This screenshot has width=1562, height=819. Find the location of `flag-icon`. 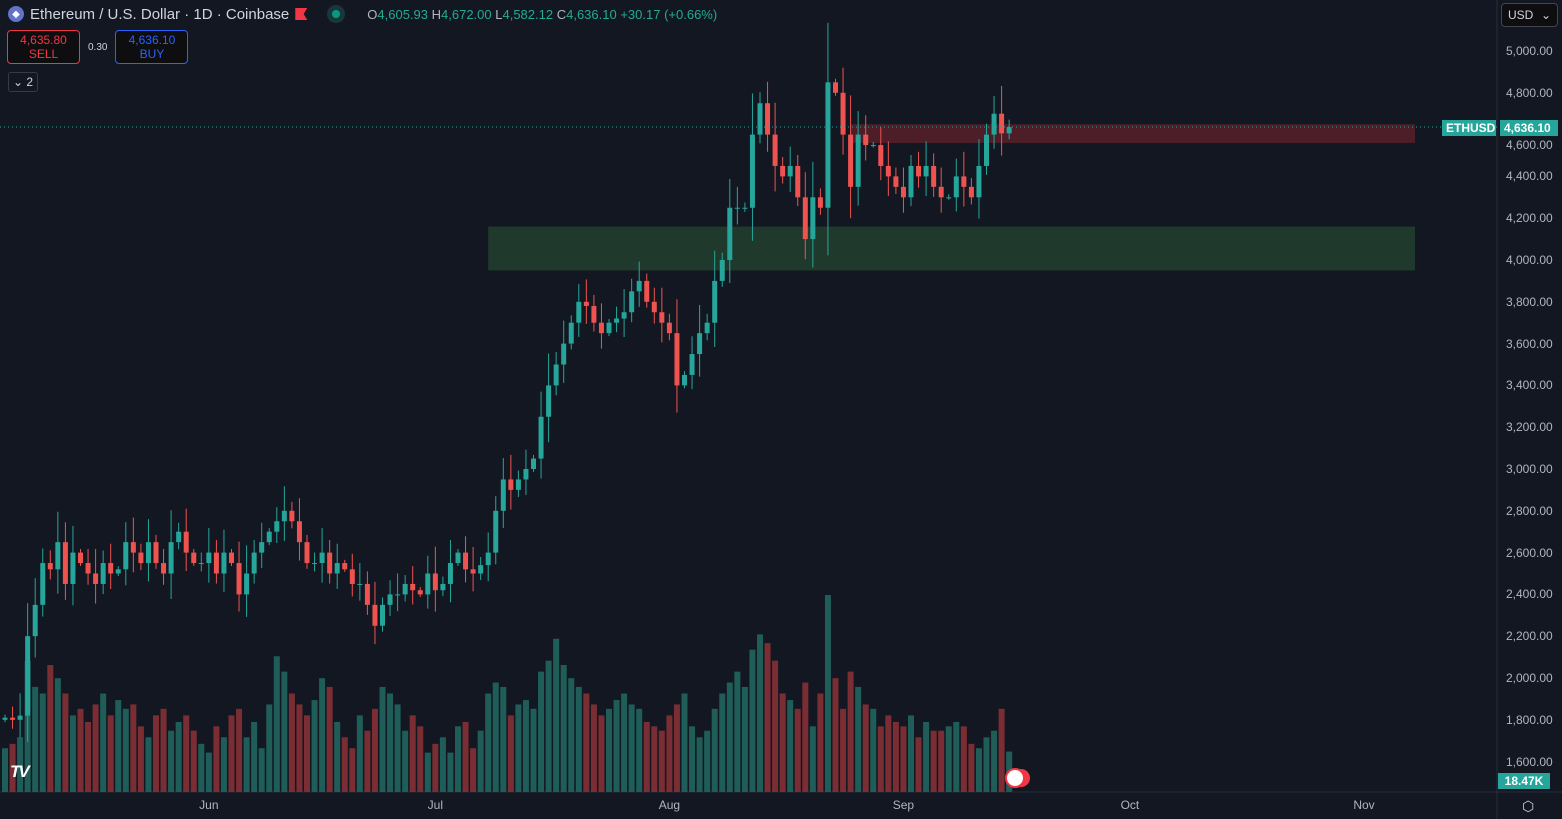

flag-icon is located at coordinates (301, 14).